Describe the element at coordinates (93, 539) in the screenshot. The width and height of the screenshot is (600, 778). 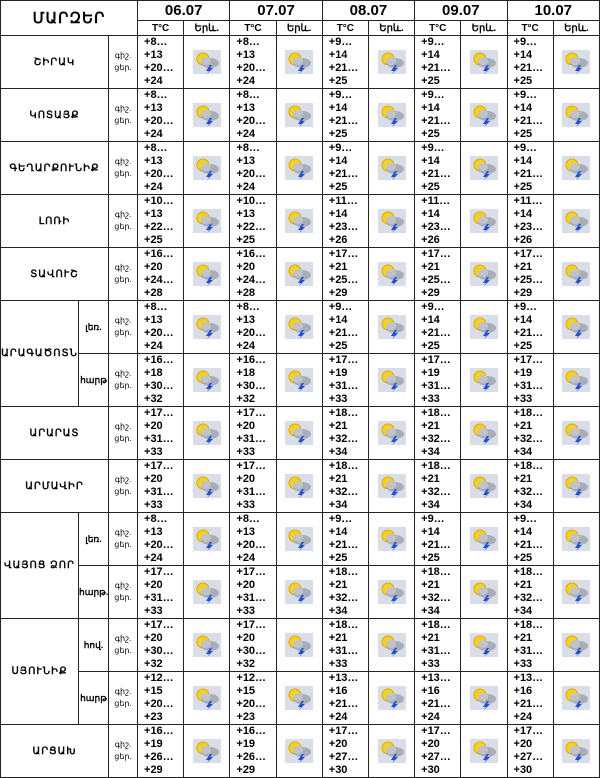
I see `zone-name: լեռ.` at that location.